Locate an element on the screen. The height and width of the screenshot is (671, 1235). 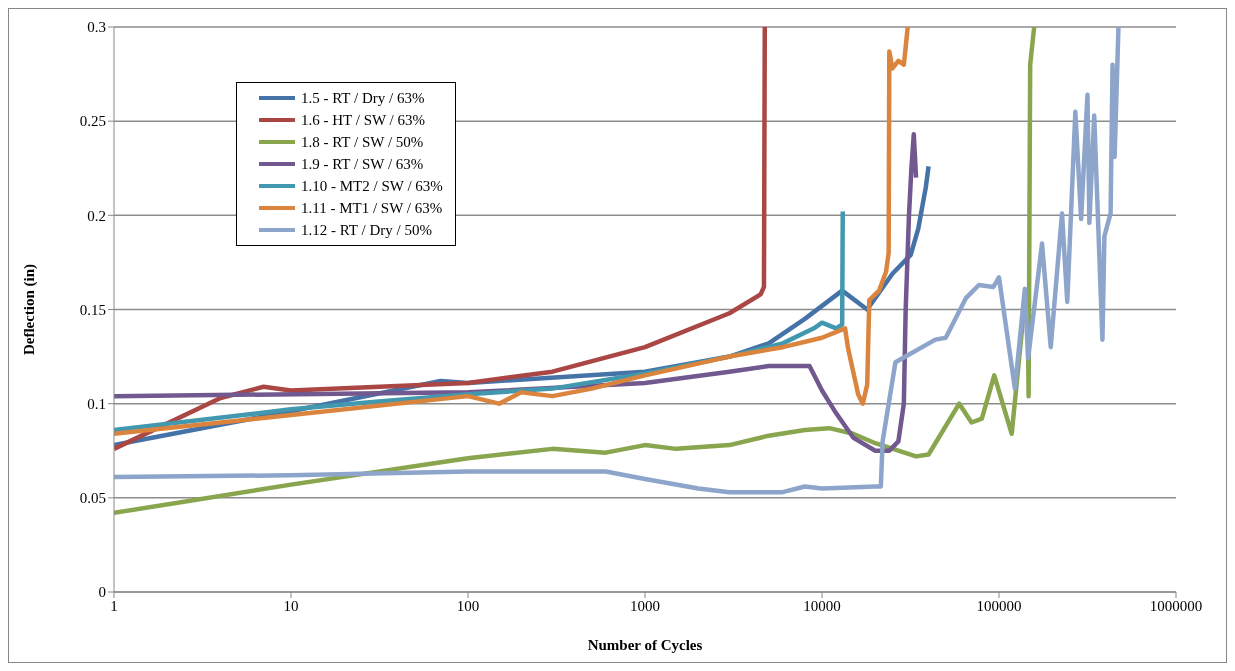
legend-label: 1.8 - RT / SW / 50% is located at coordinates (362, 142).